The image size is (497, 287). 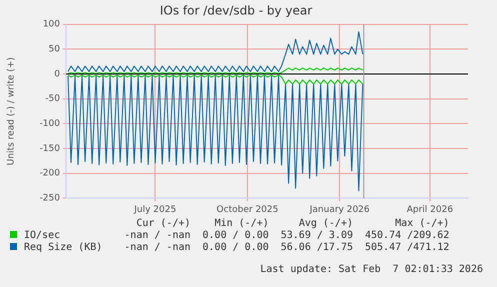 I want to click on y-tick-label: 50, so click(x=54, y=49).